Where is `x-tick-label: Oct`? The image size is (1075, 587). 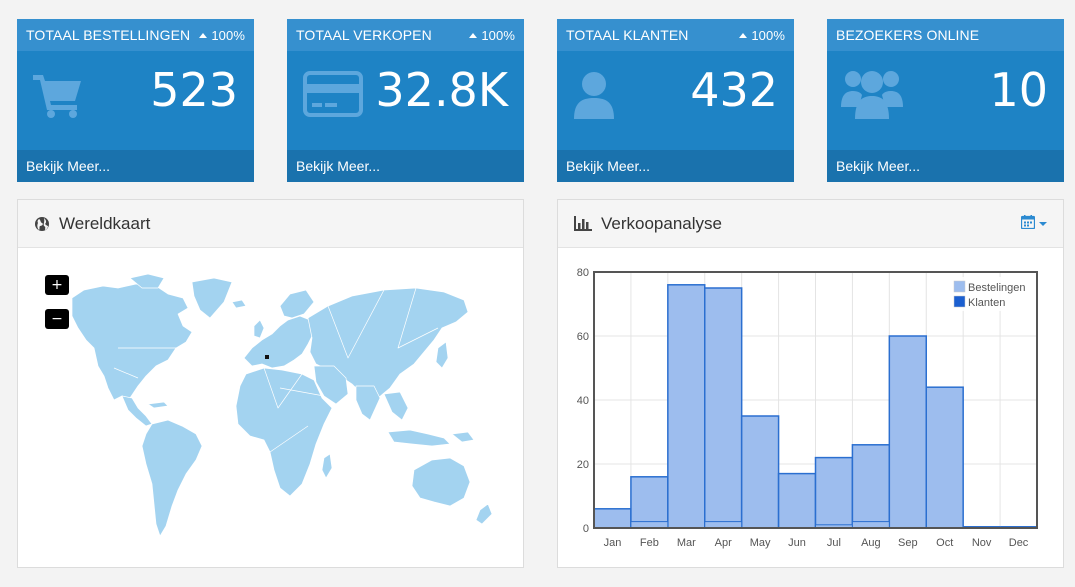 x-tick-label: Oct is located at coordinates (944, 543).